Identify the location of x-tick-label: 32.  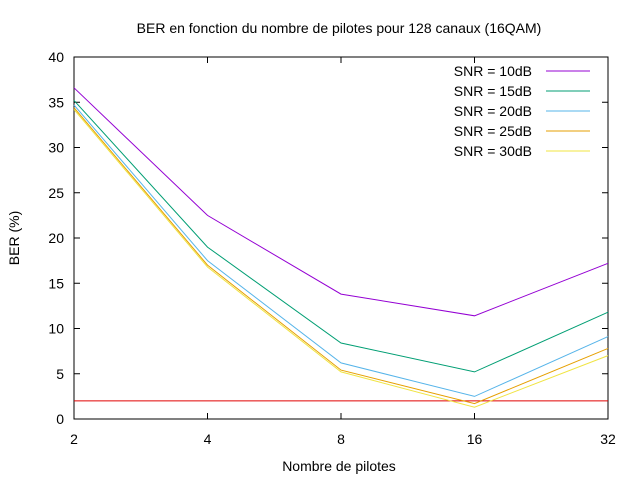
(608, 439).